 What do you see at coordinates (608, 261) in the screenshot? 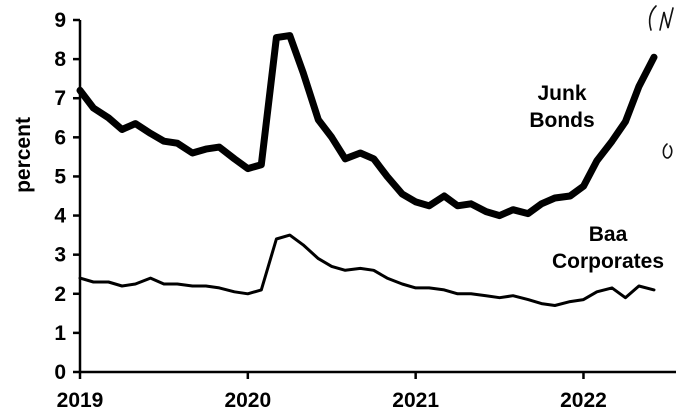
I see `baa-corporates-label: Corporates` at bounding box center [608, 261].